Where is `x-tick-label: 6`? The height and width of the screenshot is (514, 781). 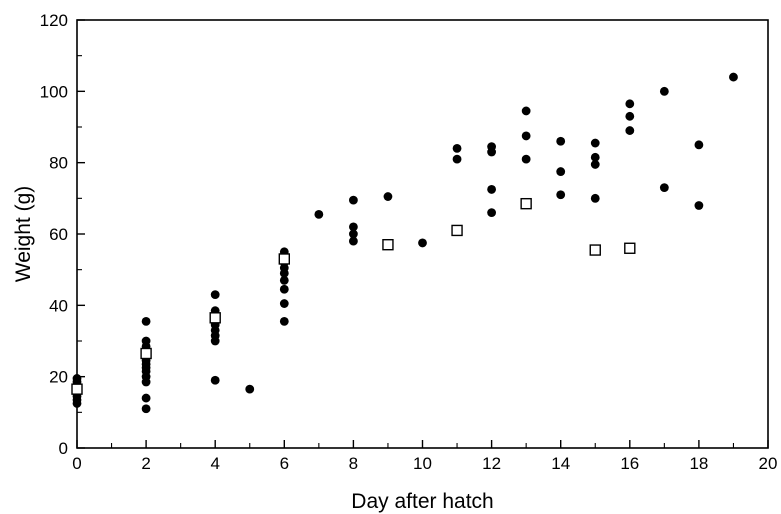 x-tick-label: 6 is located at coordinates (284, 463).